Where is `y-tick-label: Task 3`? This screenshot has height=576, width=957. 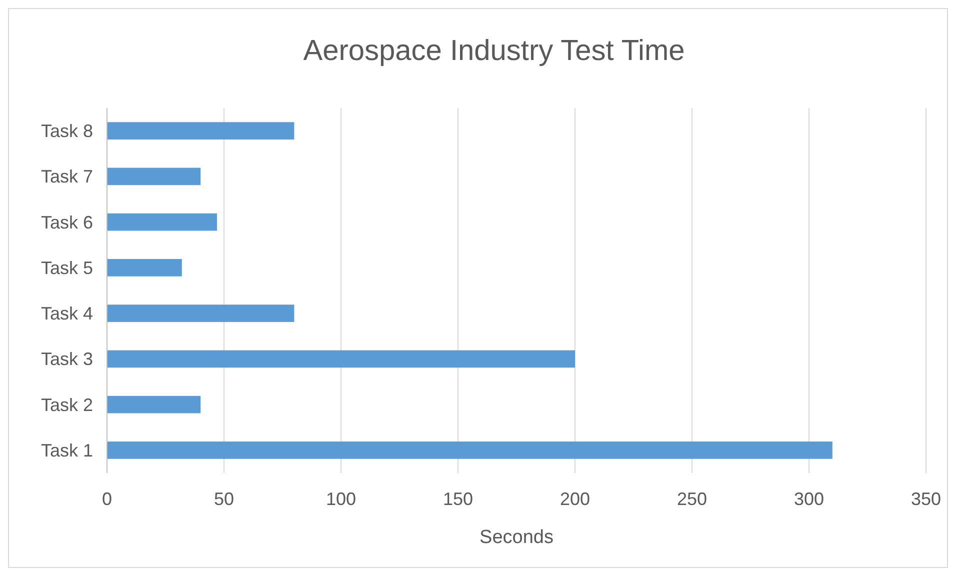 y-tick-label: Task 3 is located at coordinates (66, 359).